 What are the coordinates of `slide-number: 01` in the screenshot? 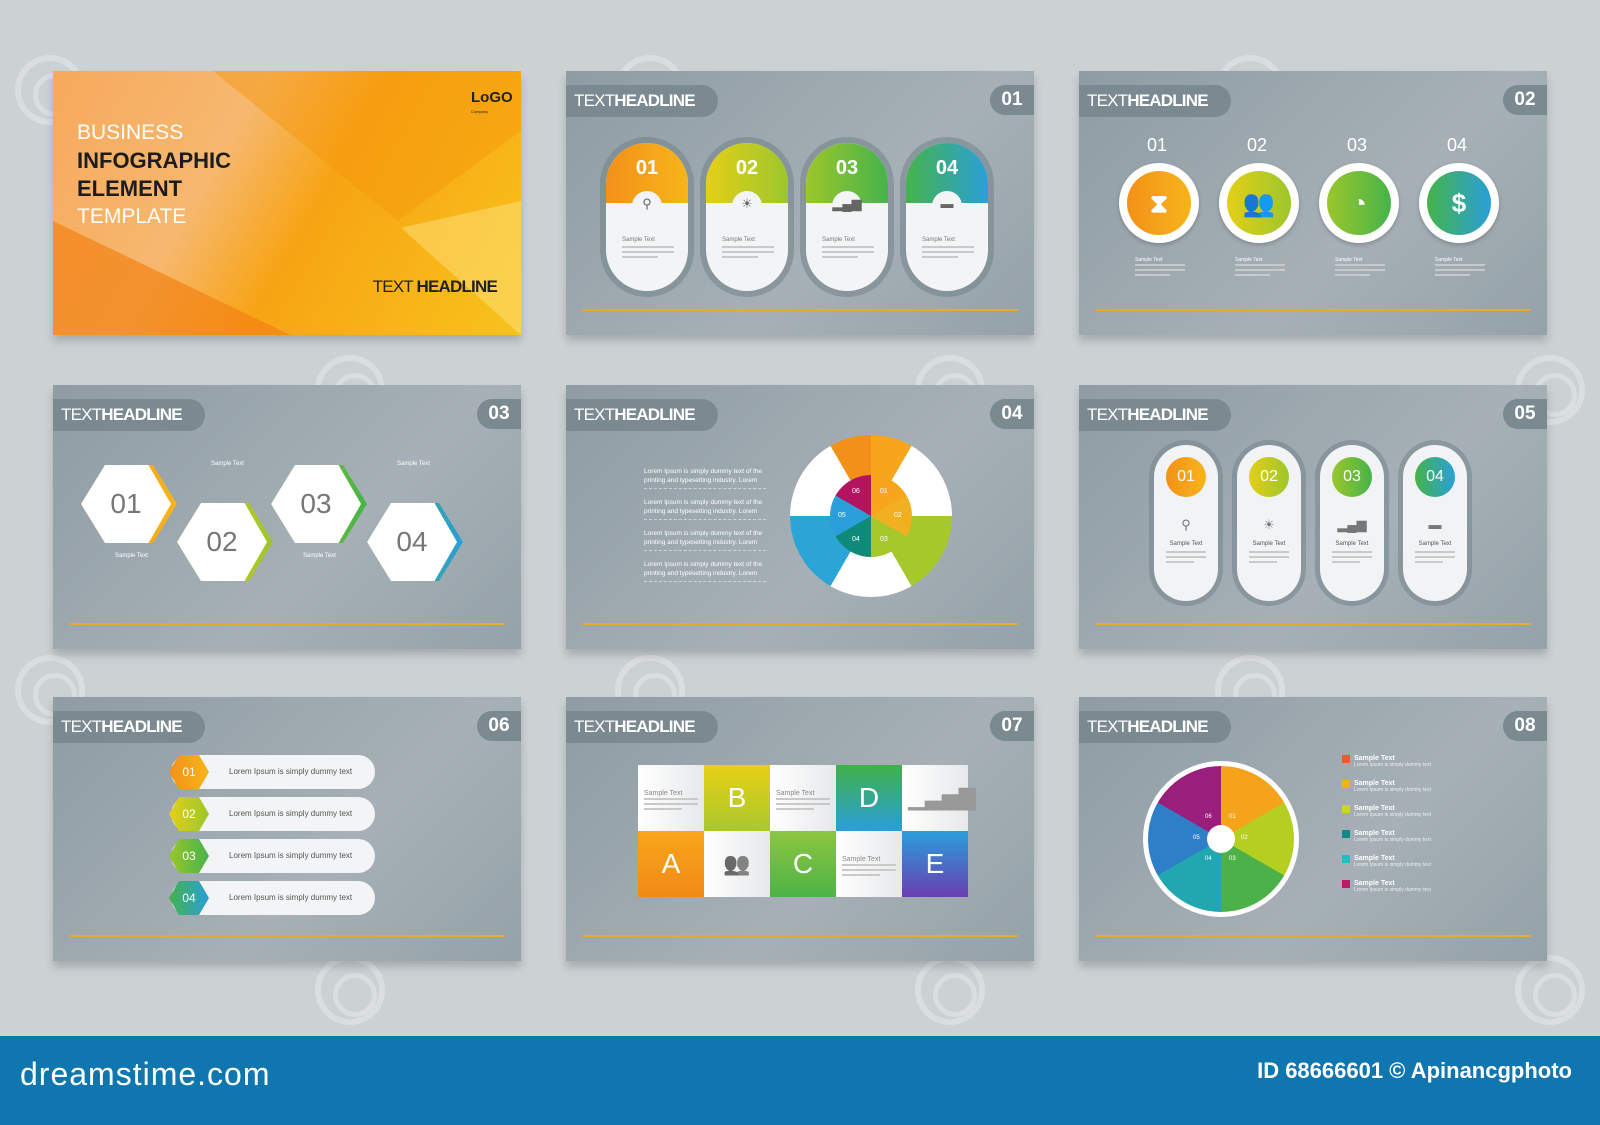 It's located at (1012, 100).